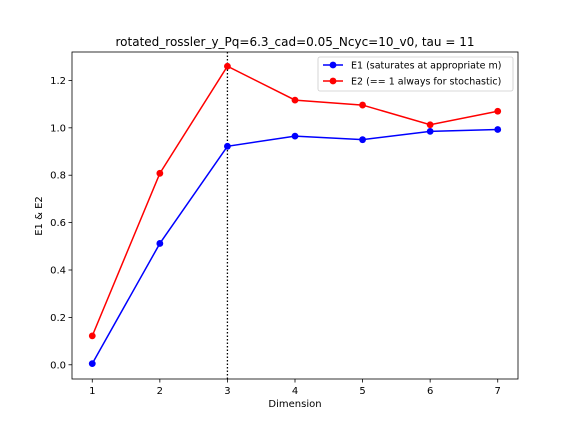 The height and width of the screenshot is (432, 576). What do you see at coordinates (295, 391) in the screenshot?
I see `x-tick-label: 4` at bounding box center [295, 391].